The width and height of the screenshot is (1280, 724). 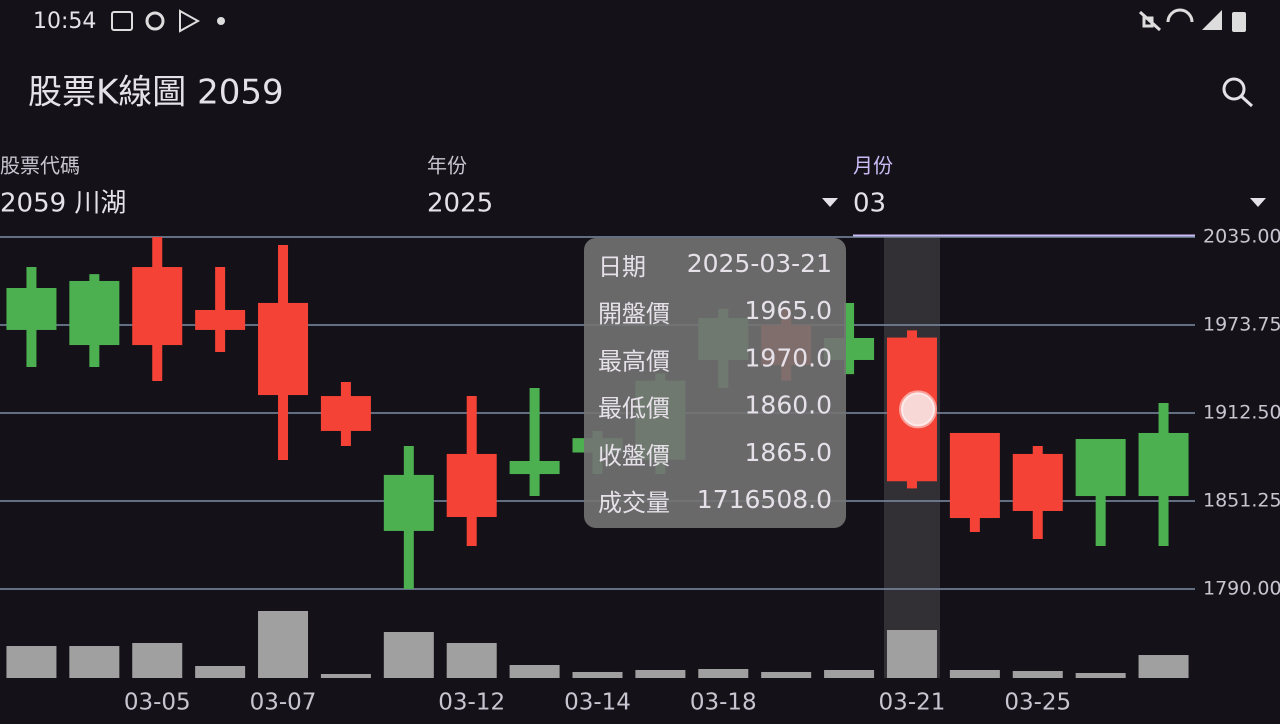 What do you see at coordinates (1241, 589) in the screenshot?
I see `y-tick-label: 1790.00` at bounding box center [1241, 589].